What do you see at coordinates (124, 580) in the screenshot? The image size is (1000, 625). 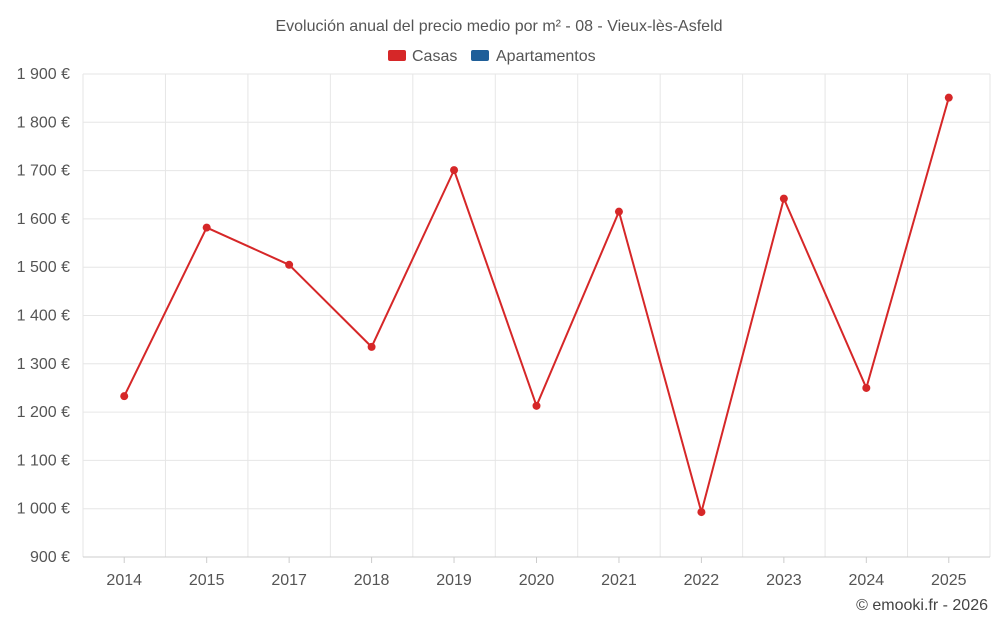 I see `x-tick-label: 2014` at bounding box center [124, 580].